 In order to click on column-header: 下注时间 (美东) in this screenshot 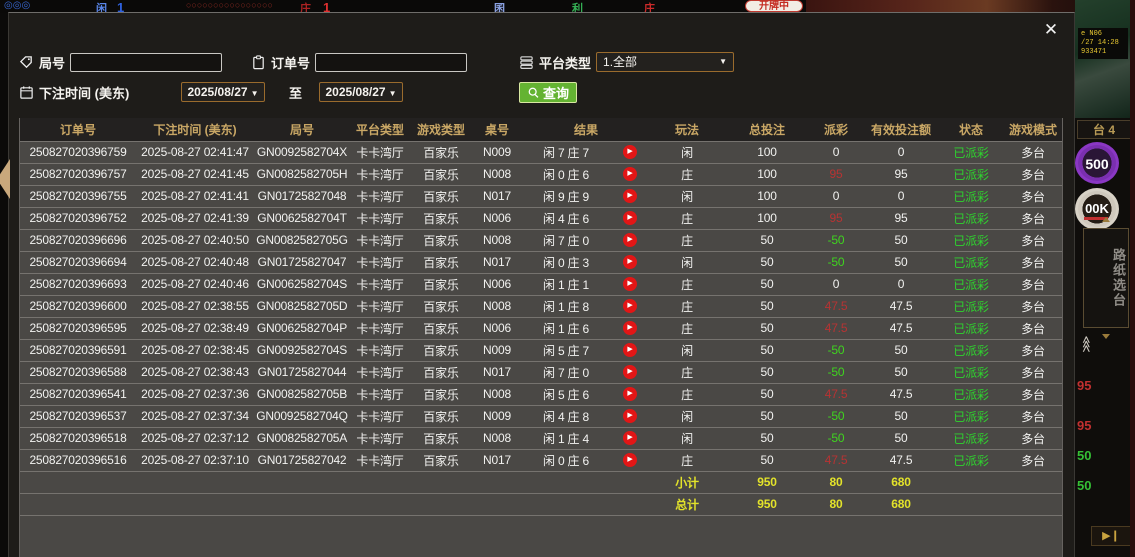, I will do `click(195, 129)`.